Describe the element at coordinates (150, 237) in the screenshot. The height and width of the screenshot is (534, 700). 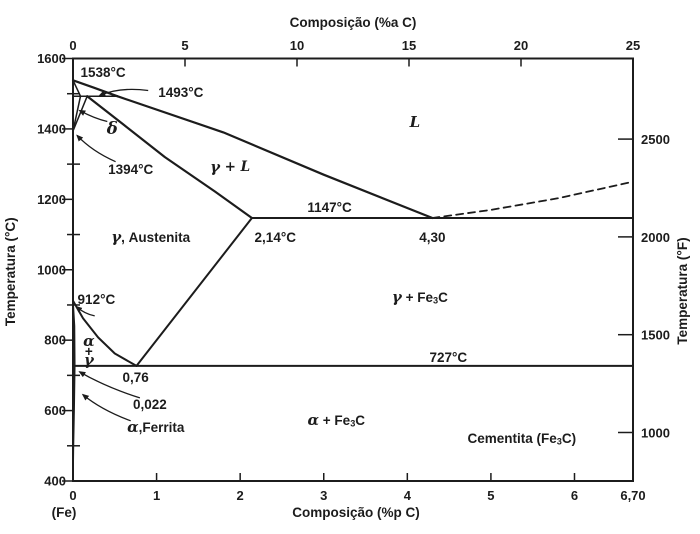
I see `label-austenita: γ, Austenita` at that location.